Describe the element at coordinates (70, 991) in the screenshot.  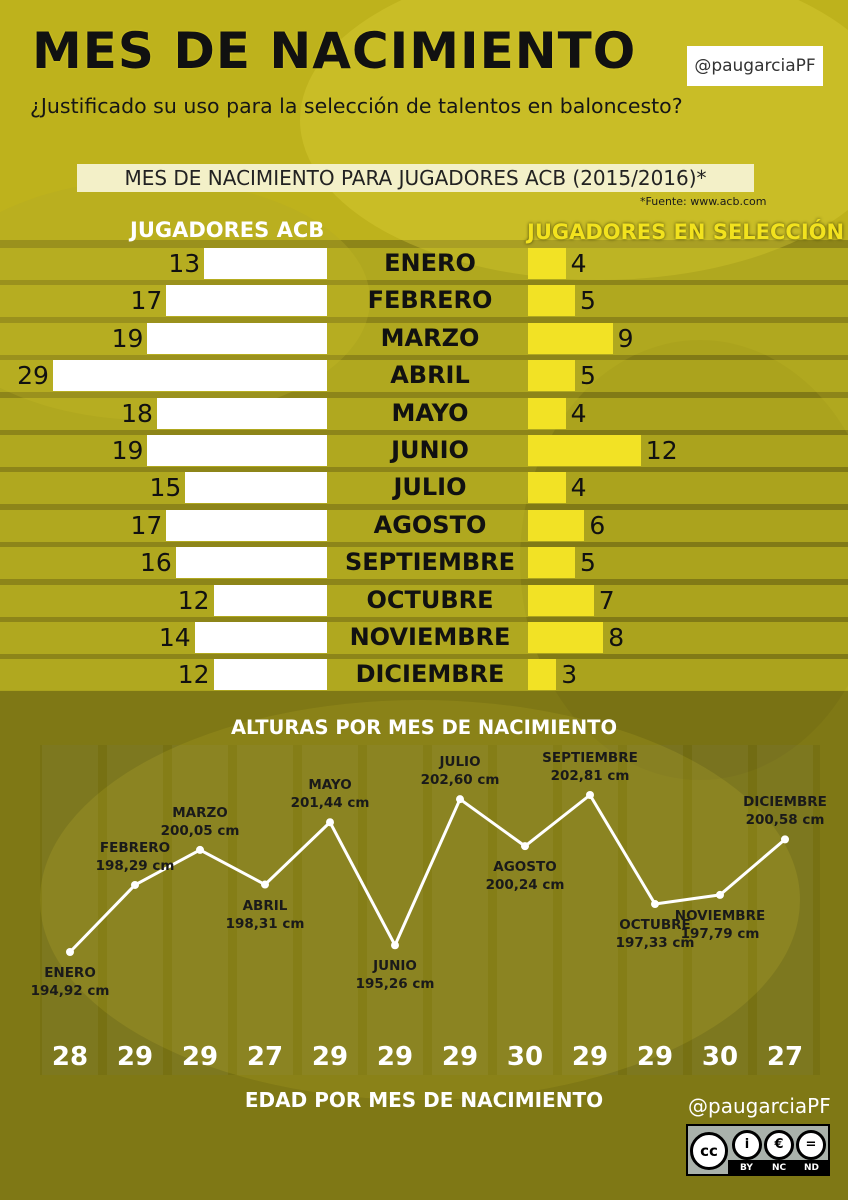
I see `height-value-label: 194,92 cm` at that location.